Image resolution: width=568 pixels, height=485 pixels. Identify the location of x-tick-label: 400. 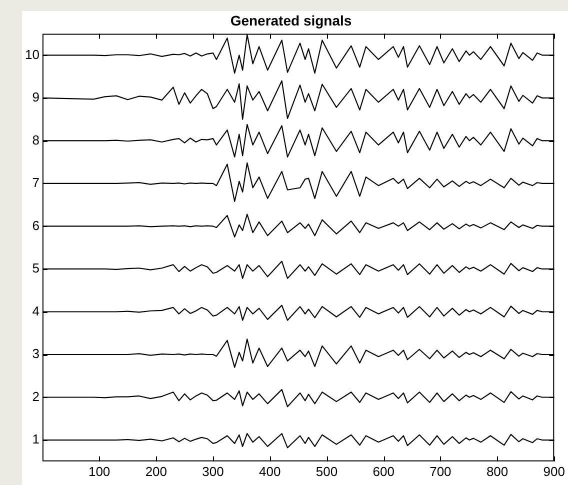
(270, 471).